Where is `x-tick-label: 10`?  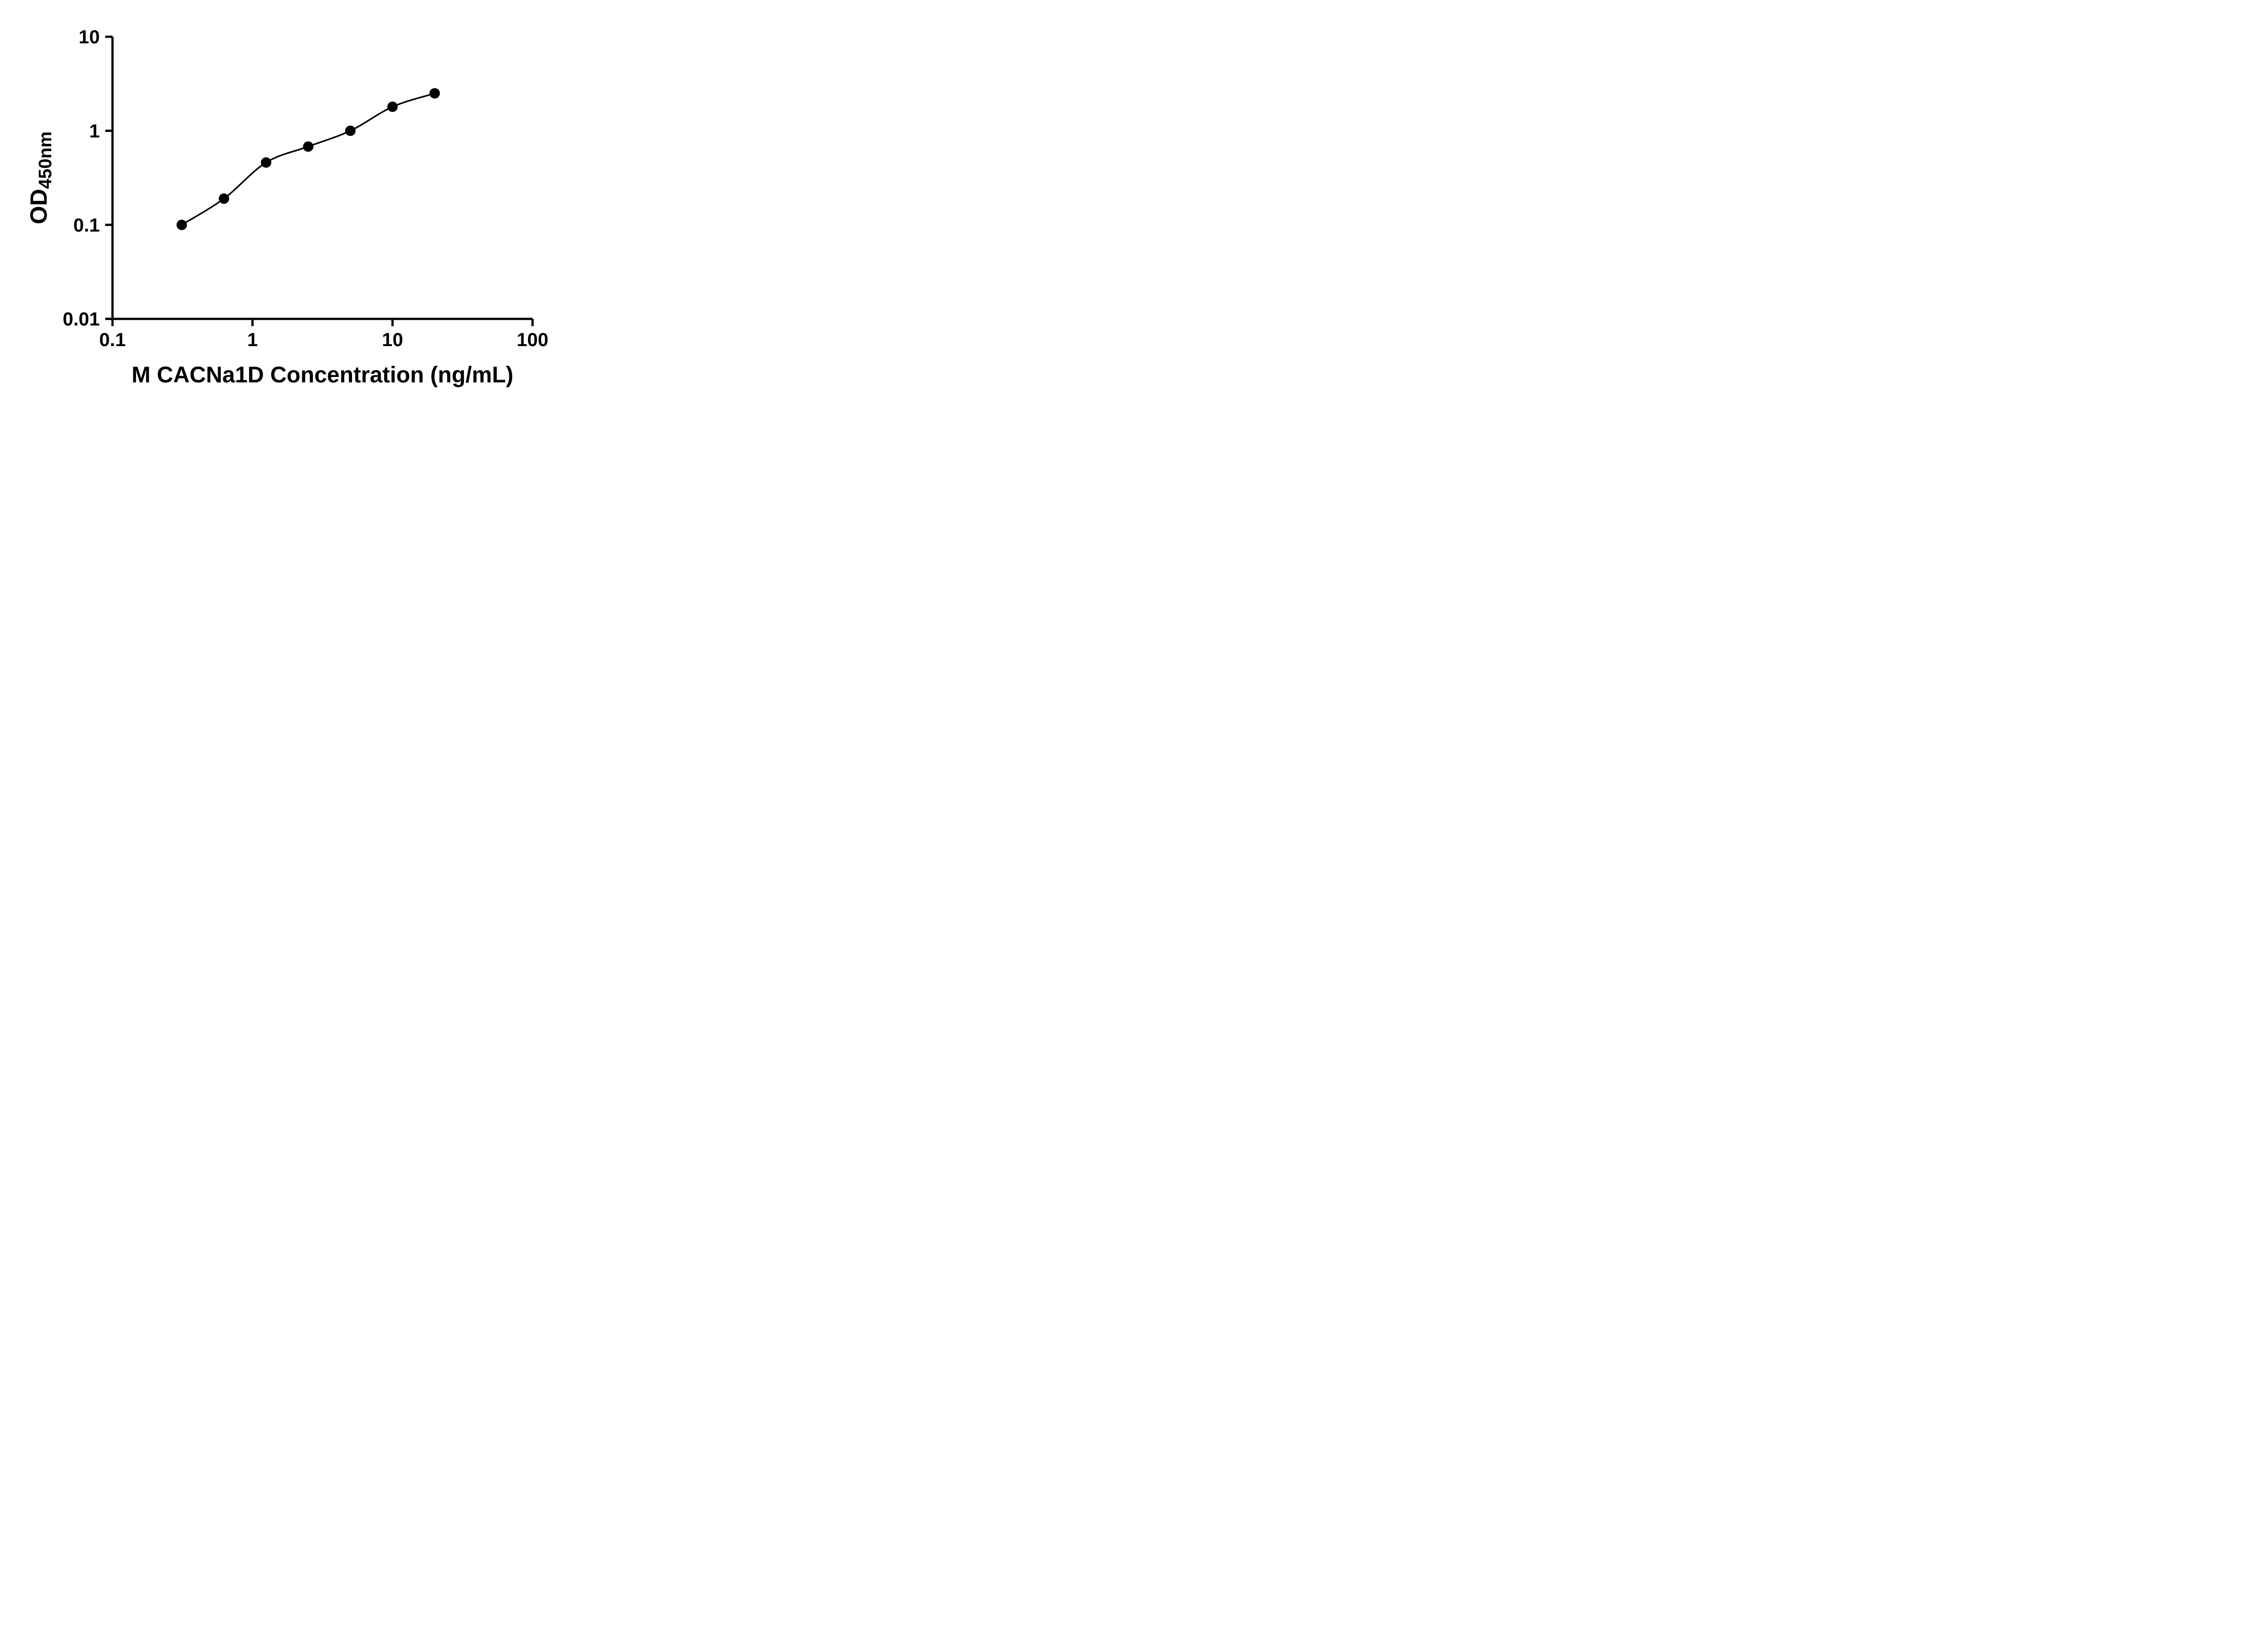
x-tick-label: 10 is located at coordinates (393, 339).